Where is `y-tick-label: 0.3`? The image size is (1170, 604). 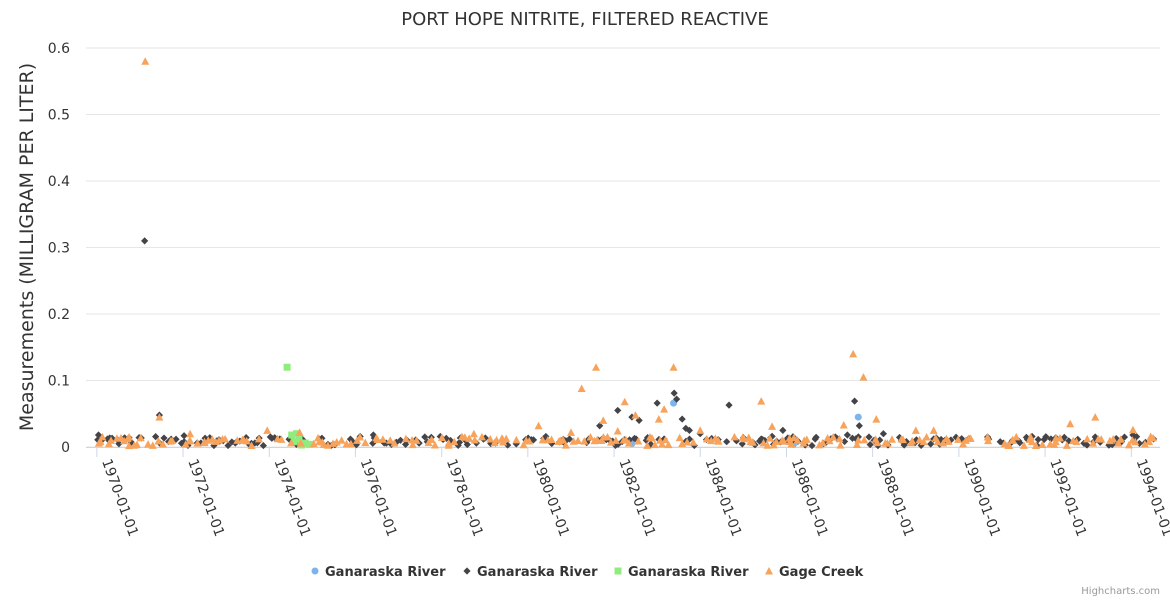
y-tick-label: 0.3 is located at coordinates (59, 249).